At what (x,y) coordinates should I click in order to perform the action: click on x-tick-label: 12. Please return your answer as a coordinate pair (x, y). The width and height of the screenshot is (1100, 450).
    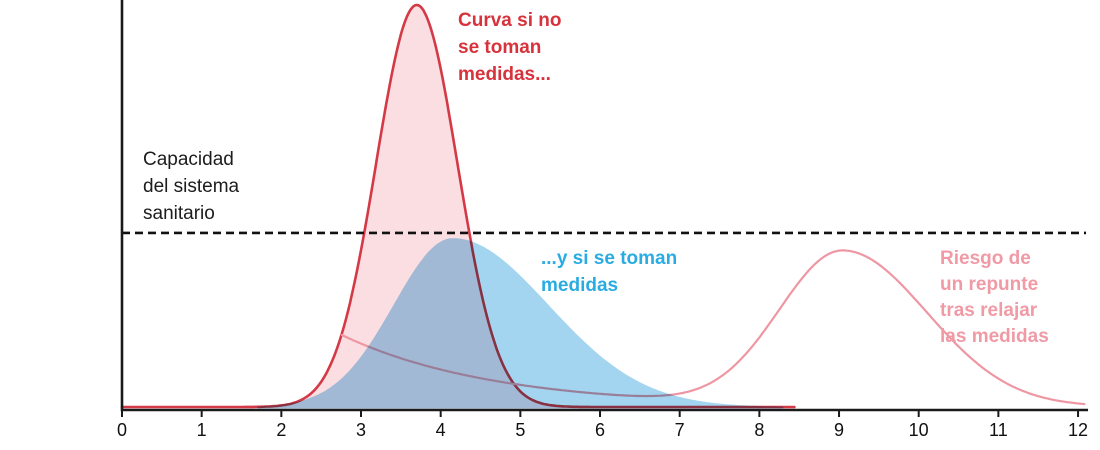
    Looking at the image, I should click on (1078, 430).